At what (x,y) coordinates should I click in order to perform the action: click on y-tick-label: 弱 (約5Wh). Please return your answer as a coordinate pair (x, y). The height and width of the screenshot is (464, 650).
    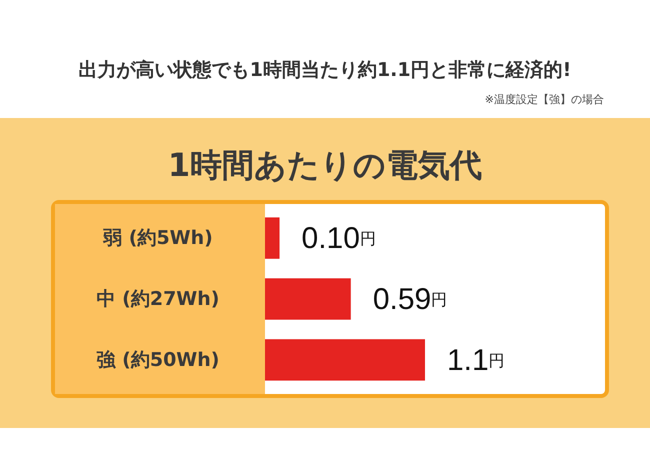
    Looking at the image, I should click on (157, 238).